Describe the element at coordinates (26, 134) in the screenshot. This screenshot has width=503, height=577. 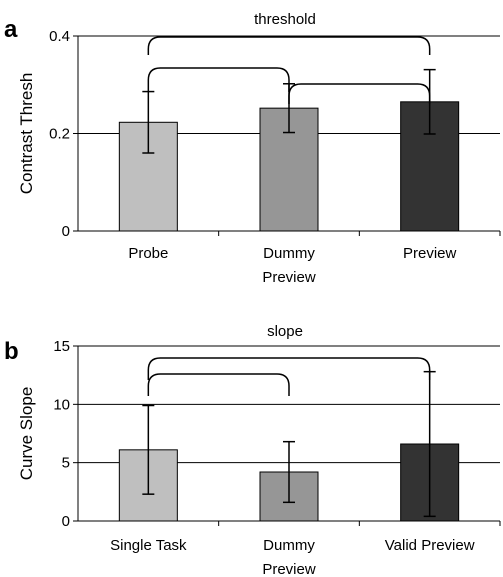
I see `y-axis-label: Contrast Thresh` at that location.